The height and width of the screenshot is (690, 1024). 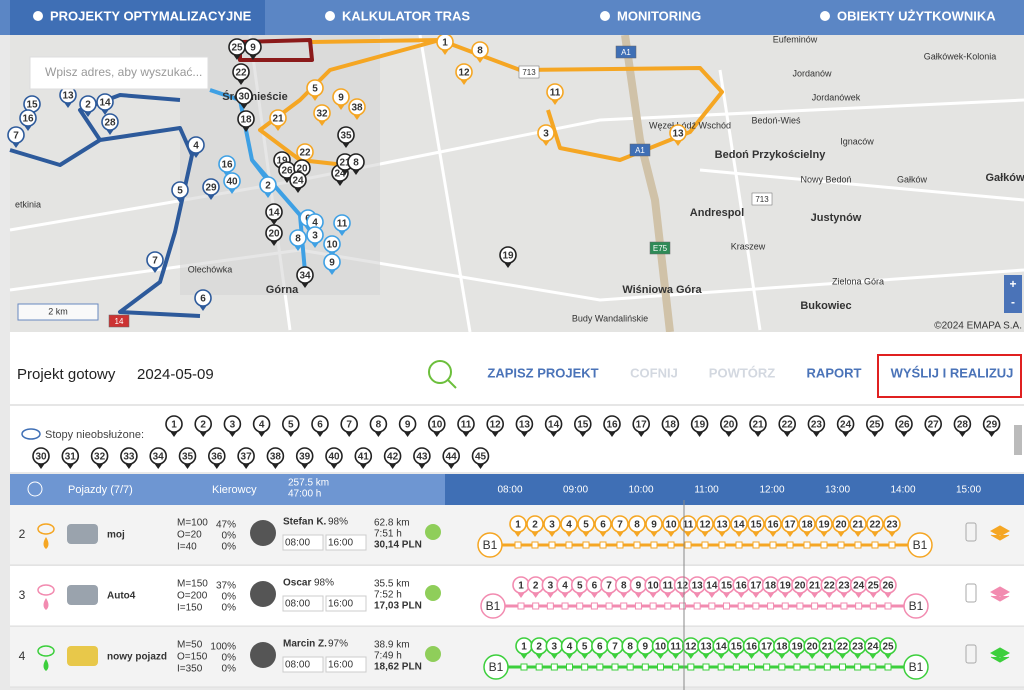 I want to click on pin-label: 17, so click(x=790, y=525).